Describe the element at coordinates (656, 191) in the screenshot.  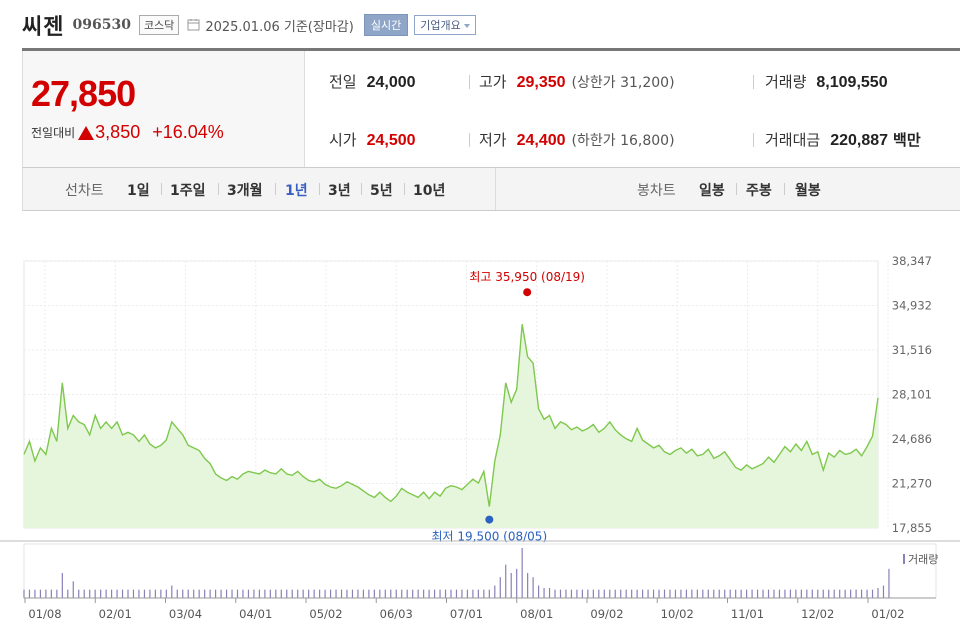
I see `candle-chart-label: 봉차트` at that location.